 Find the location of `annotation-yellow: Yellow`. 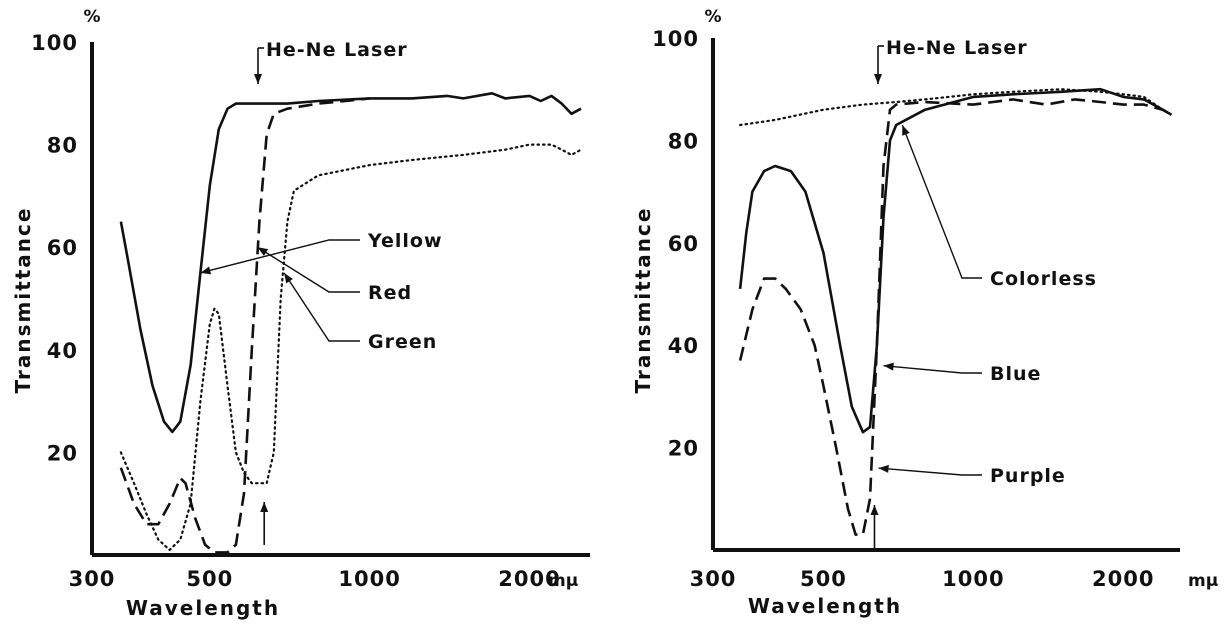

annotation-yellow: Yellow is located at coordinates (321, 252).